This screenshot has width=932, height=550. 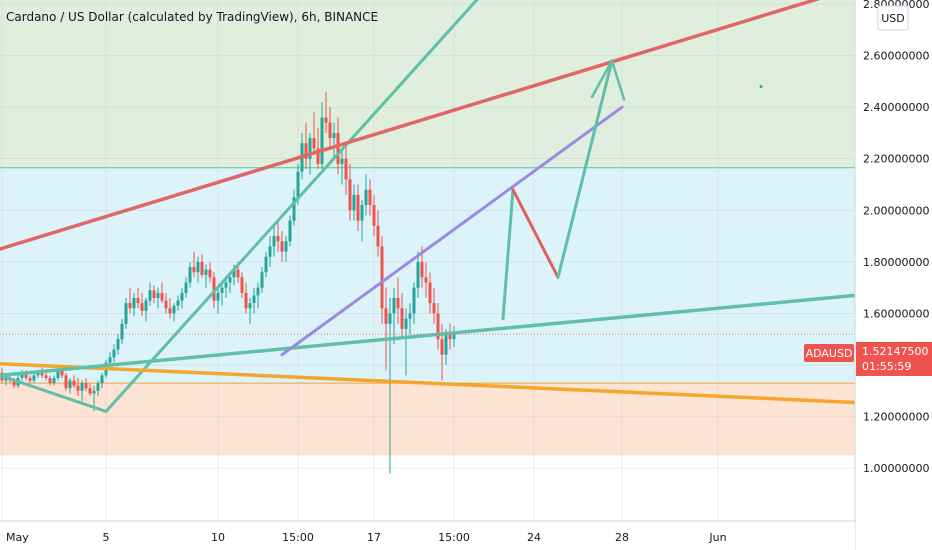 What do you see at coordinates (896, 468) in the screenshot?
I see `price-tick-label: 1.00000000` at bounding box center [896, 468].